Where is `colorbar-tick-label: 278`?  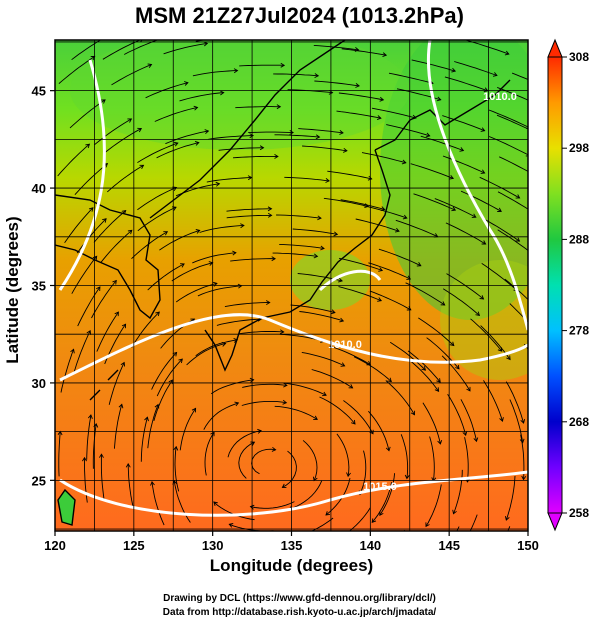
colorbar-tick-label: 278 is located at coordinates (579, 331).